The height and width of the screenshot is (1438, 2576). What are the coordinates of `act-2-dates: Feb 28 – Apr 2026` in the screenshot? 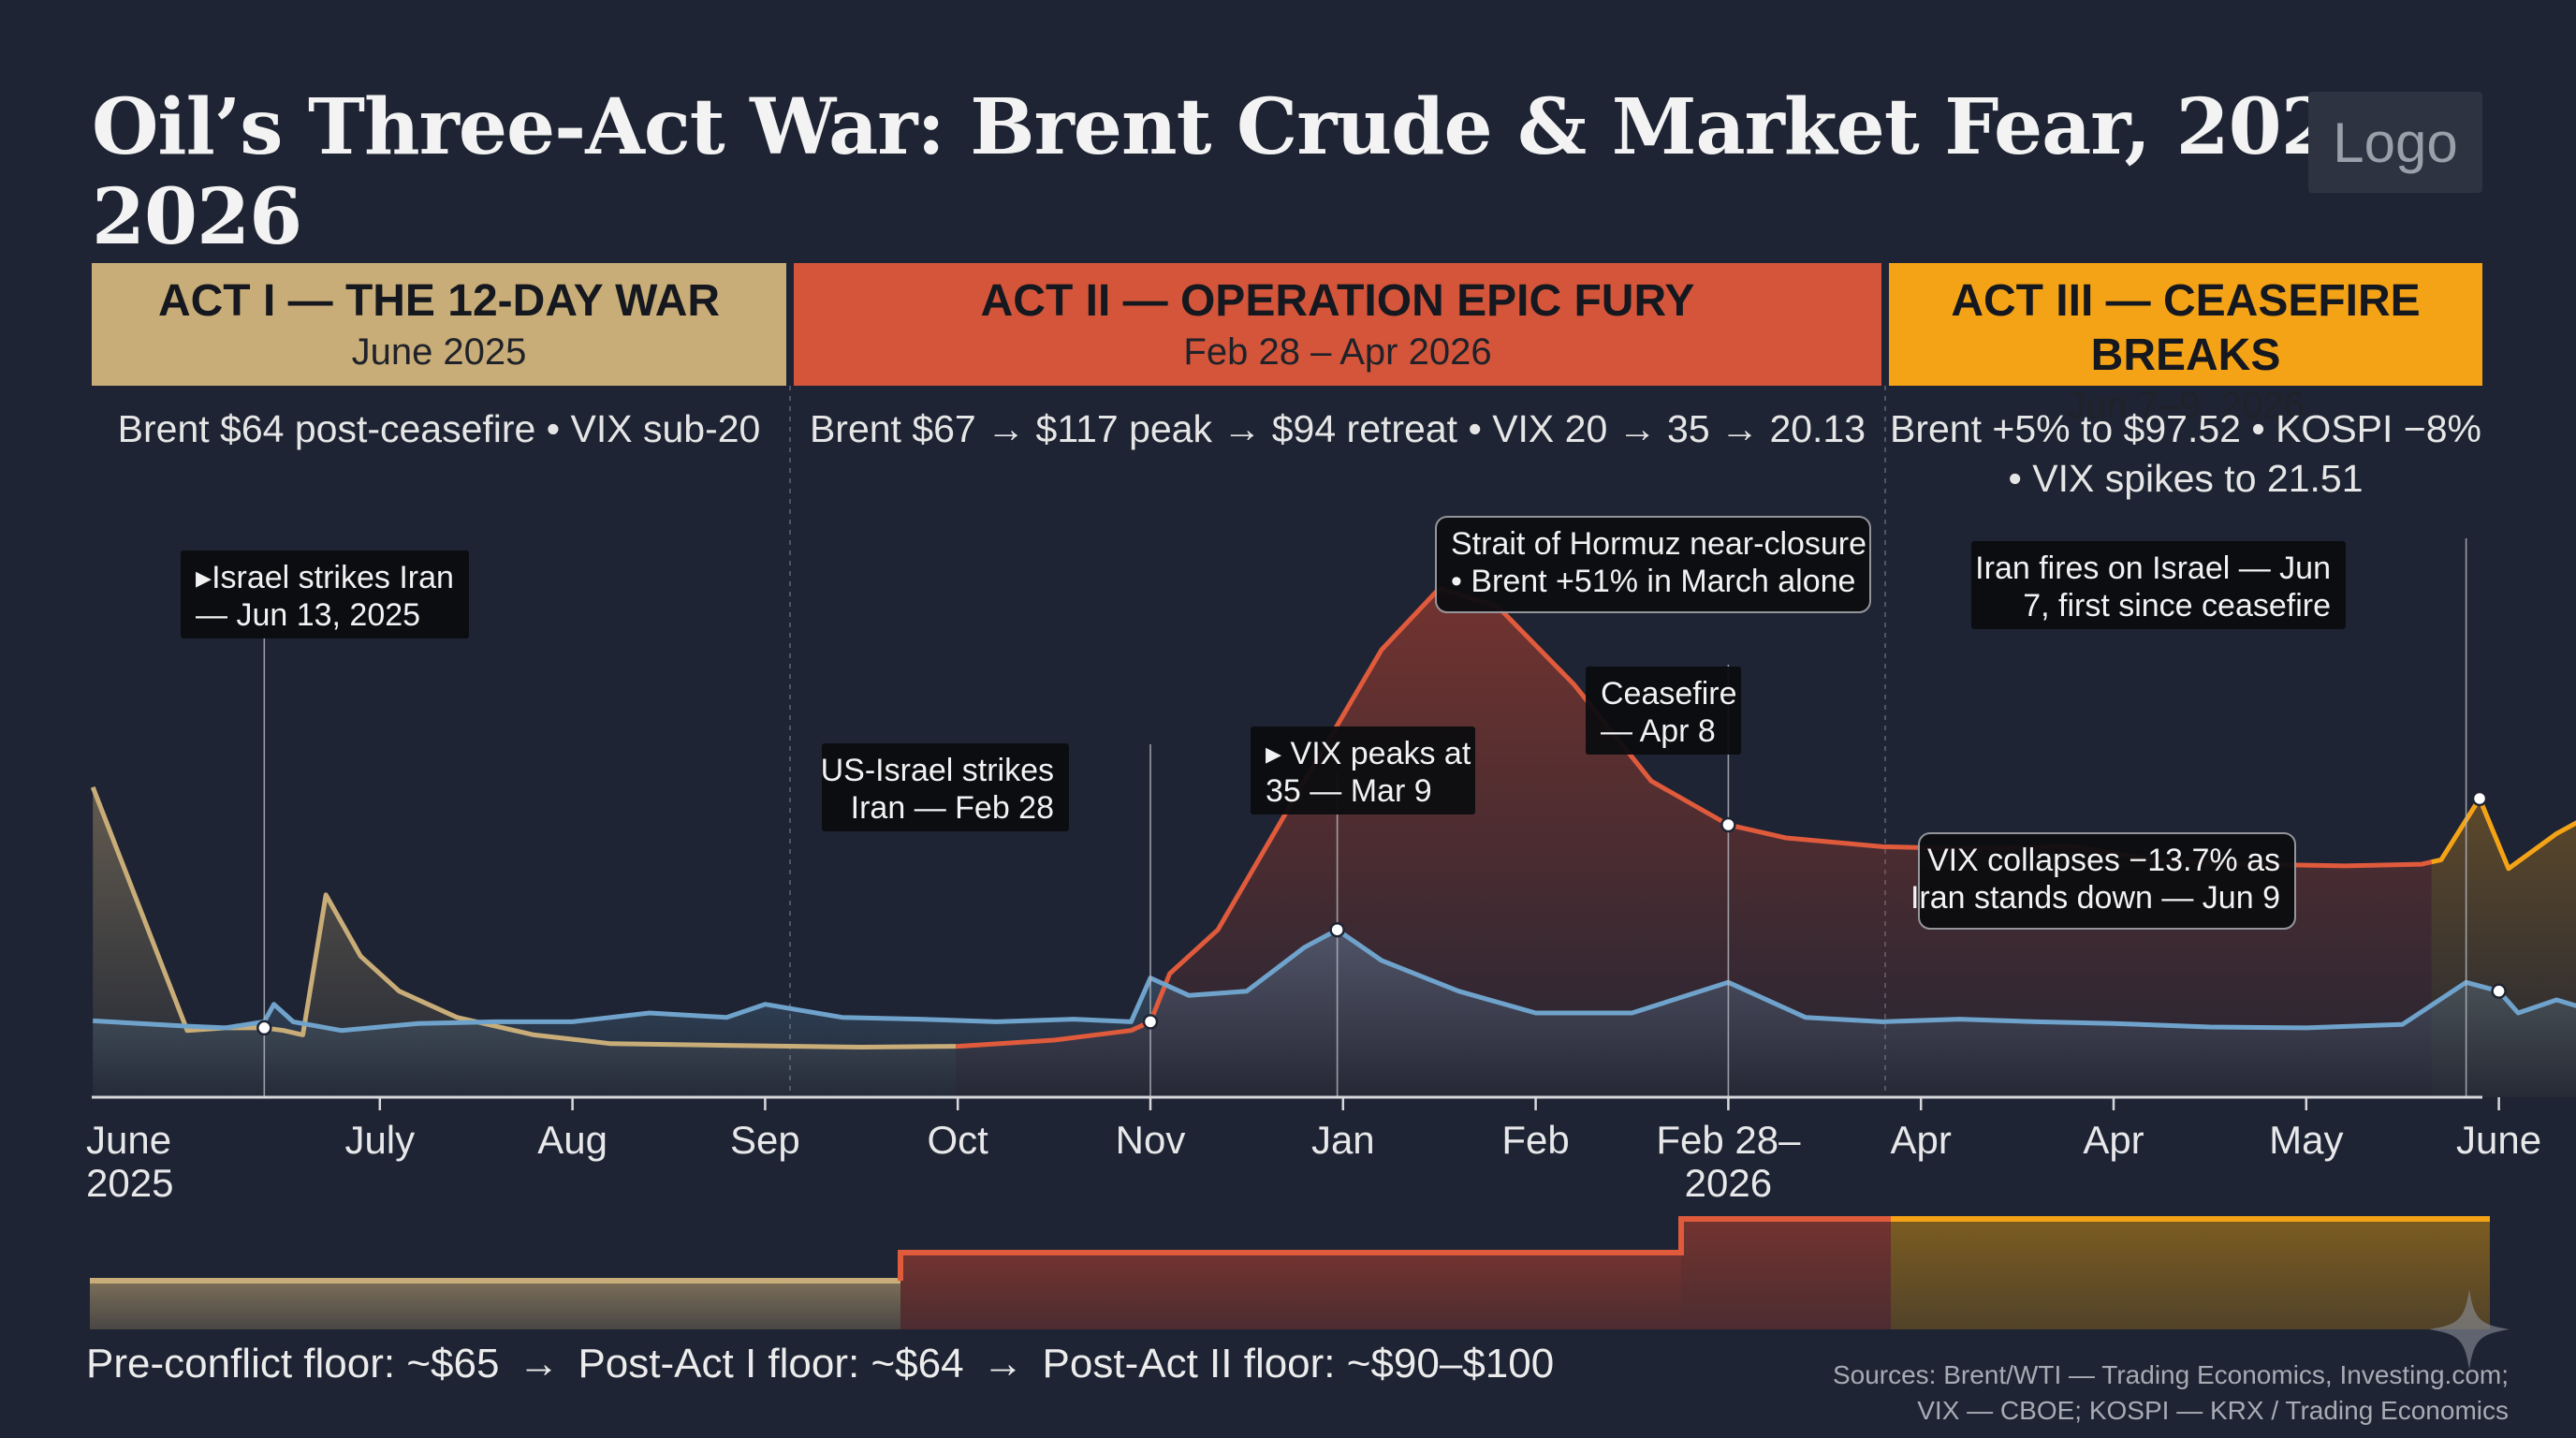 It's located at (1337, 351).